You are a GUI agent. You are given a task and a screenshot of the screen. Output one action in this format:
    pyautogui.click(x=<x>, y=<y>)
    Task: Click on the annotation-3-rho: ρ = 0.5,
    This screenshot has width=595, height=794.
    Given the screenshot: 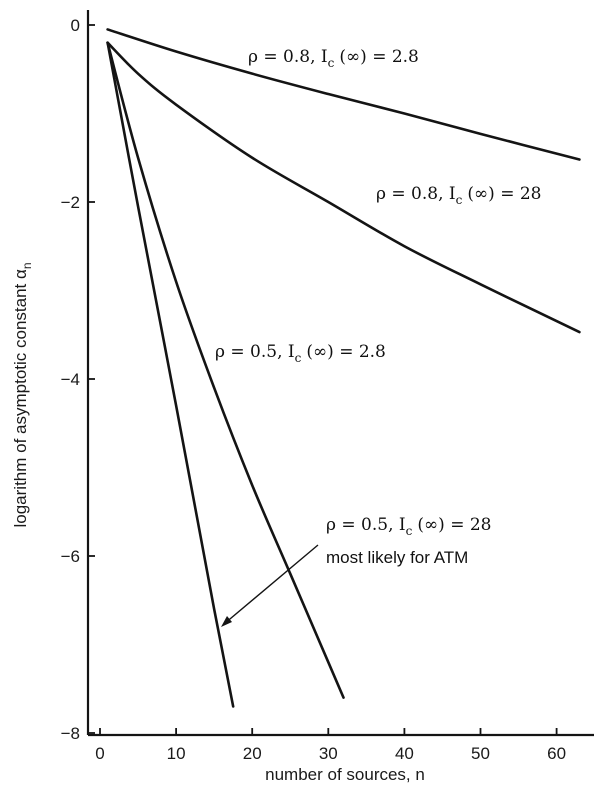 What is the action you would take?
    pyautogui.click(x=249, y=352)
    